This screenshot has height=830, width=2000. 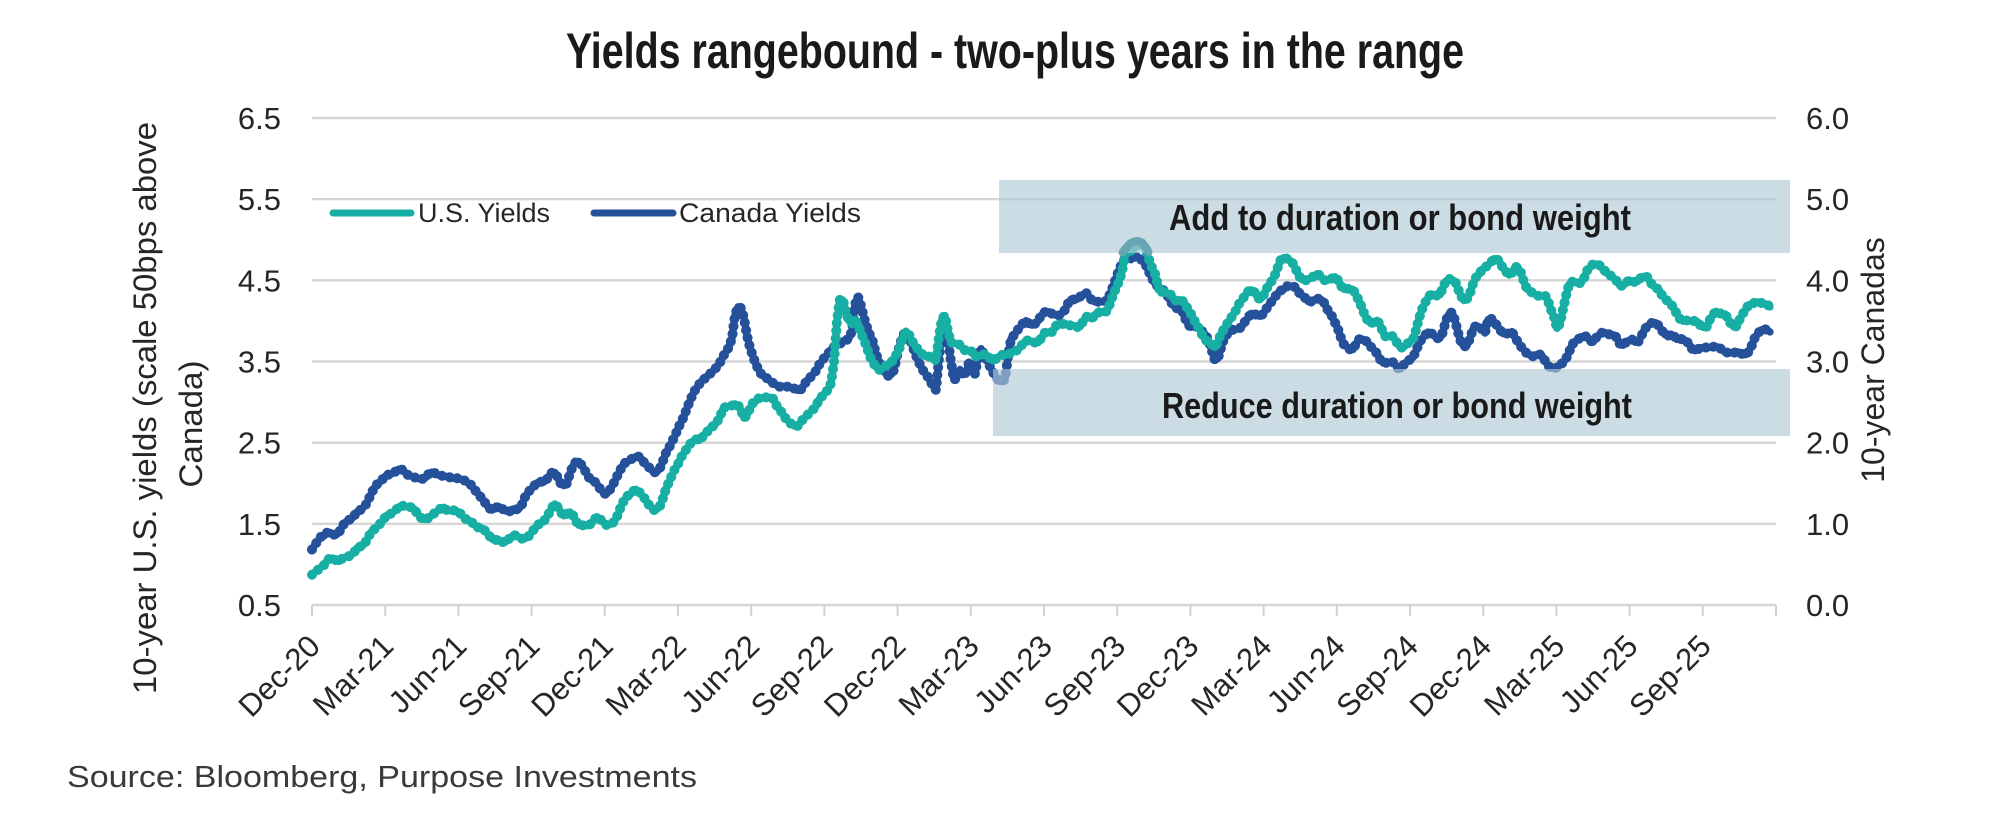 What do you see at coordinates (1400, 217) in the screenshot?
I see `svg-text: Add to duration or bond weight` at bounding box center [1400, 217].